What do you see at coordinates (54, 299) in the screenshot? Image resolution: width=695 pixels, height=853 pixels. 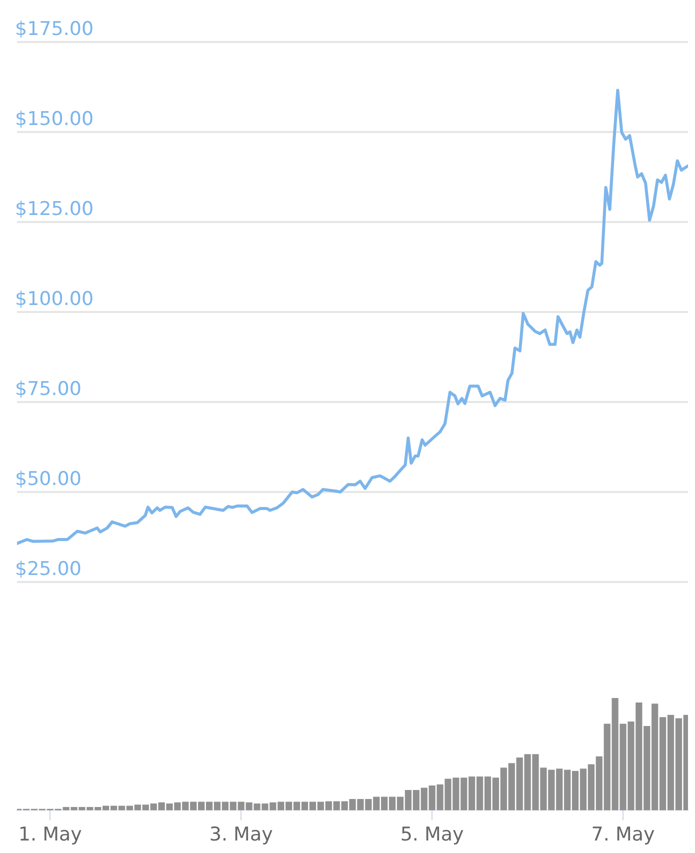 I see `y-tick-label: $100.00` at bounding box center [54, 299].